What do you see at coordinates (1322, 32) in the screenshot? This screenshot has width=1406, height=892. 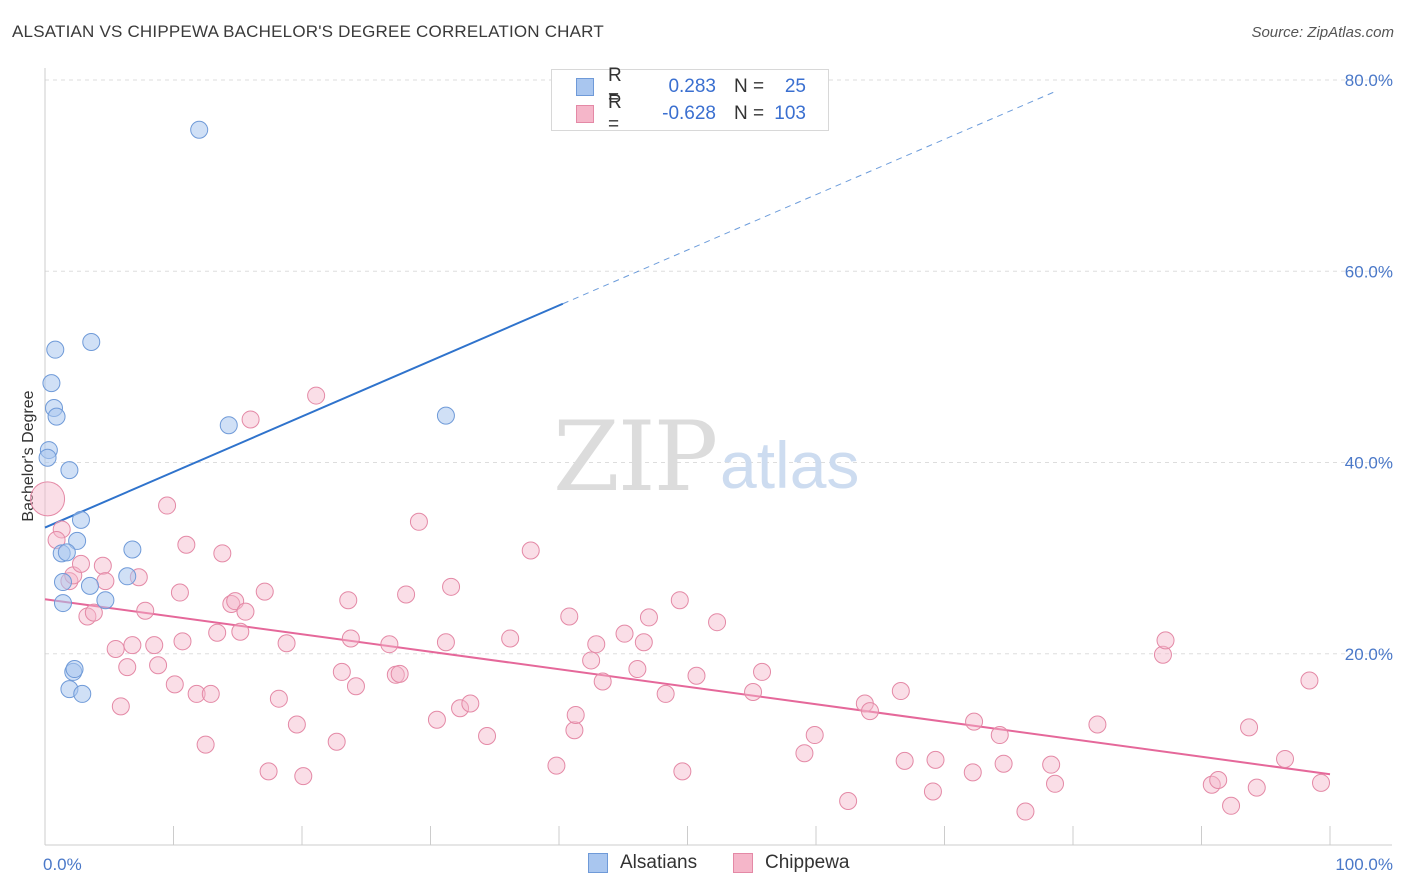 I see `source-label: Source: ZipAtlas.com` at bounding box center [1322, 32].